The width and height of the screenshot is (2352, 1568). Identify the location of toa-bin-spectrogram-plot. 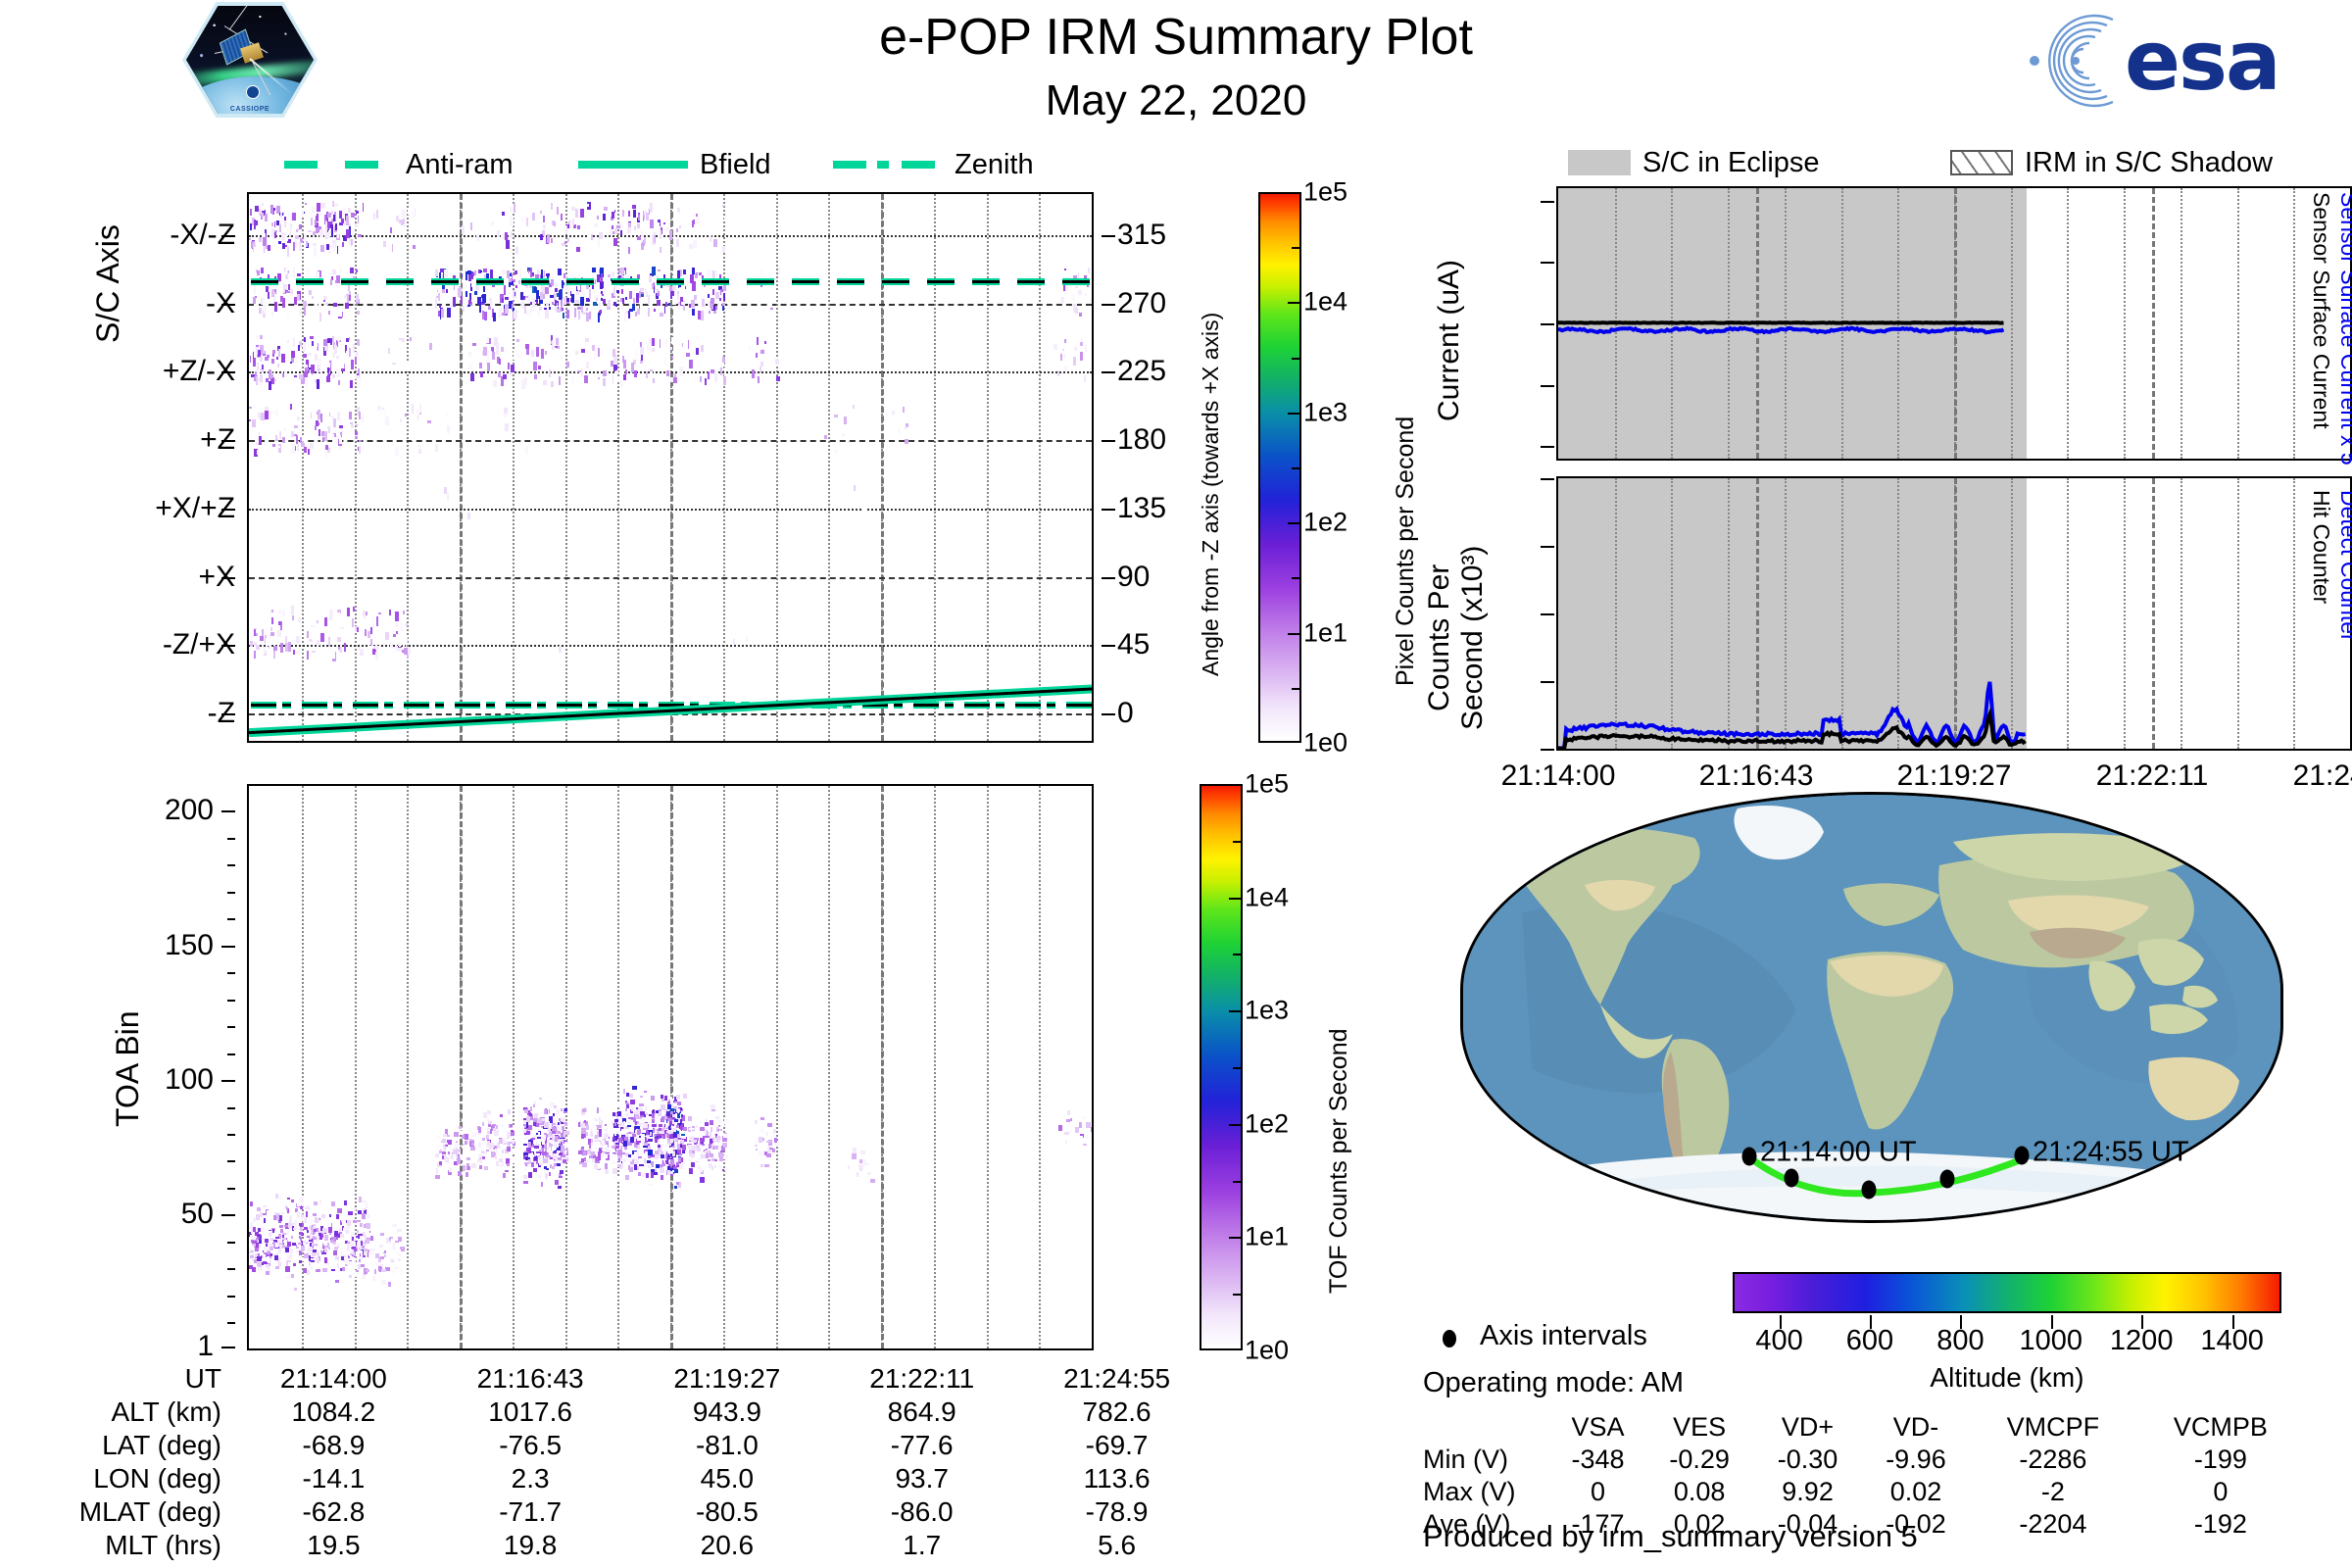
(671, 1067).